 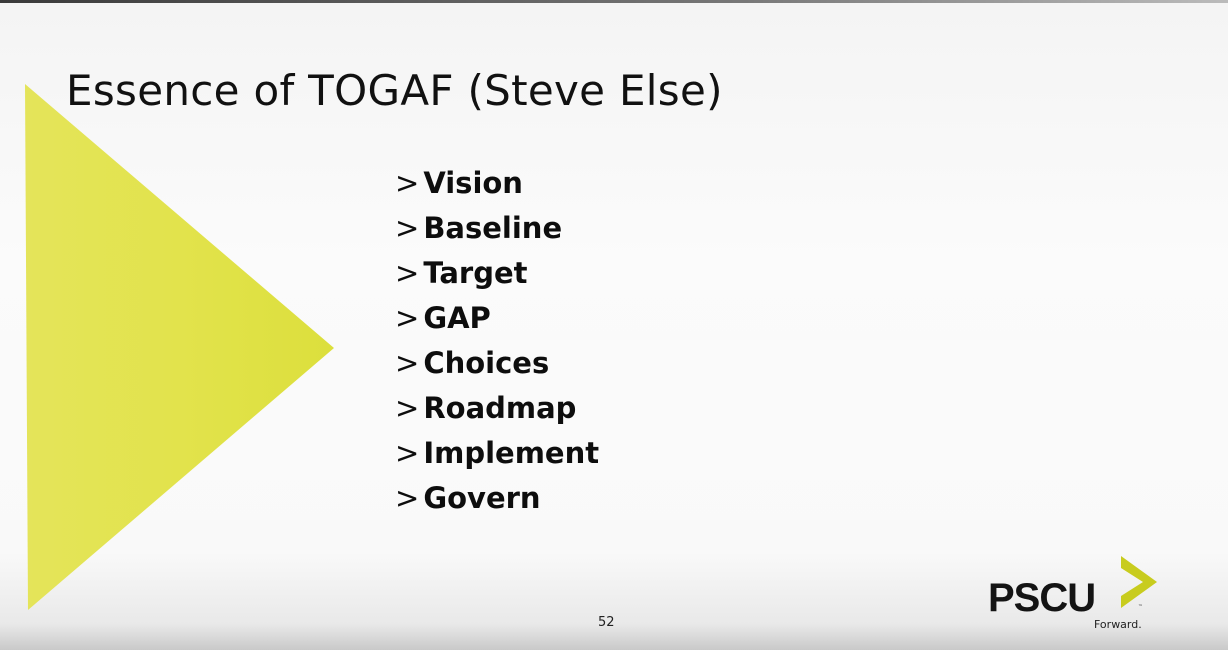 I want to click on logo-trademark: ™, so click(x=1140, y=607).